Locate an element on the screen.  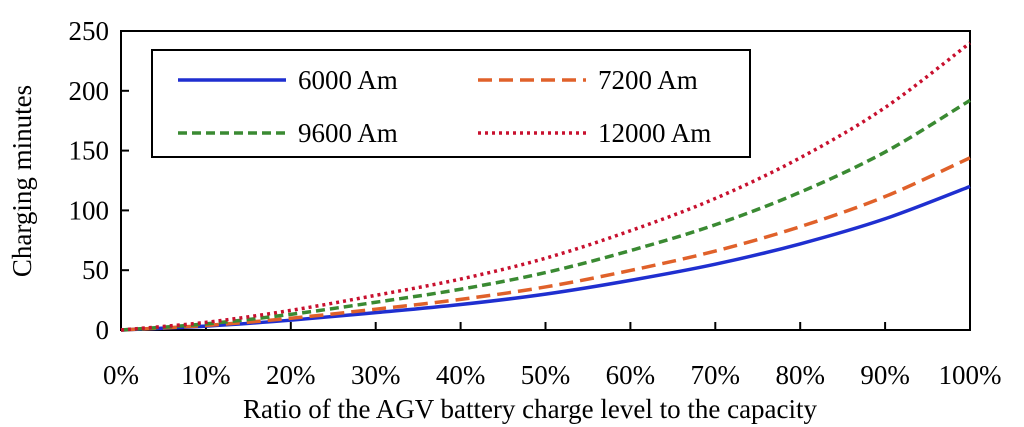
x-tick-label: 100% is located at coordinates (970, 375).